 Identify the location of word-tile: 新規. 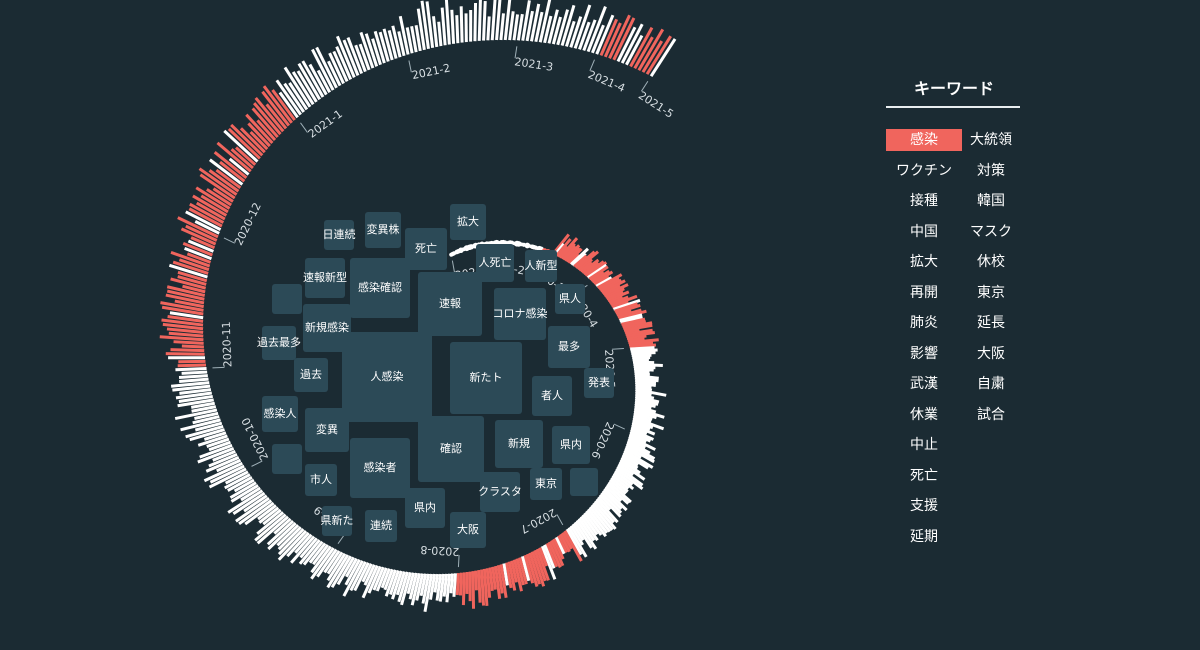
(519, 444).